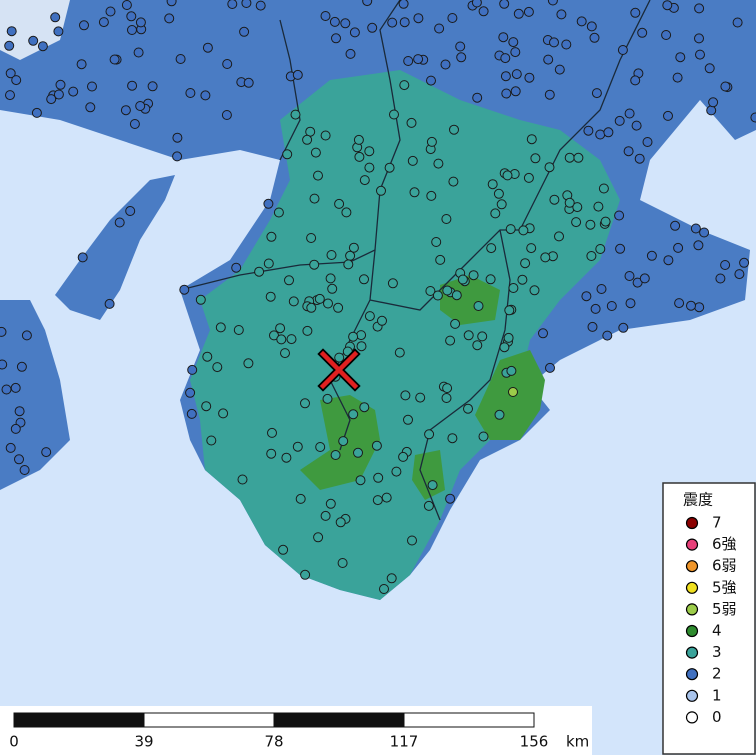 This screenshot has height=755, width=756. Describe the element at coordinates (534, 742) in the screenshot. I see `scale-tick-label: 156` at that location.